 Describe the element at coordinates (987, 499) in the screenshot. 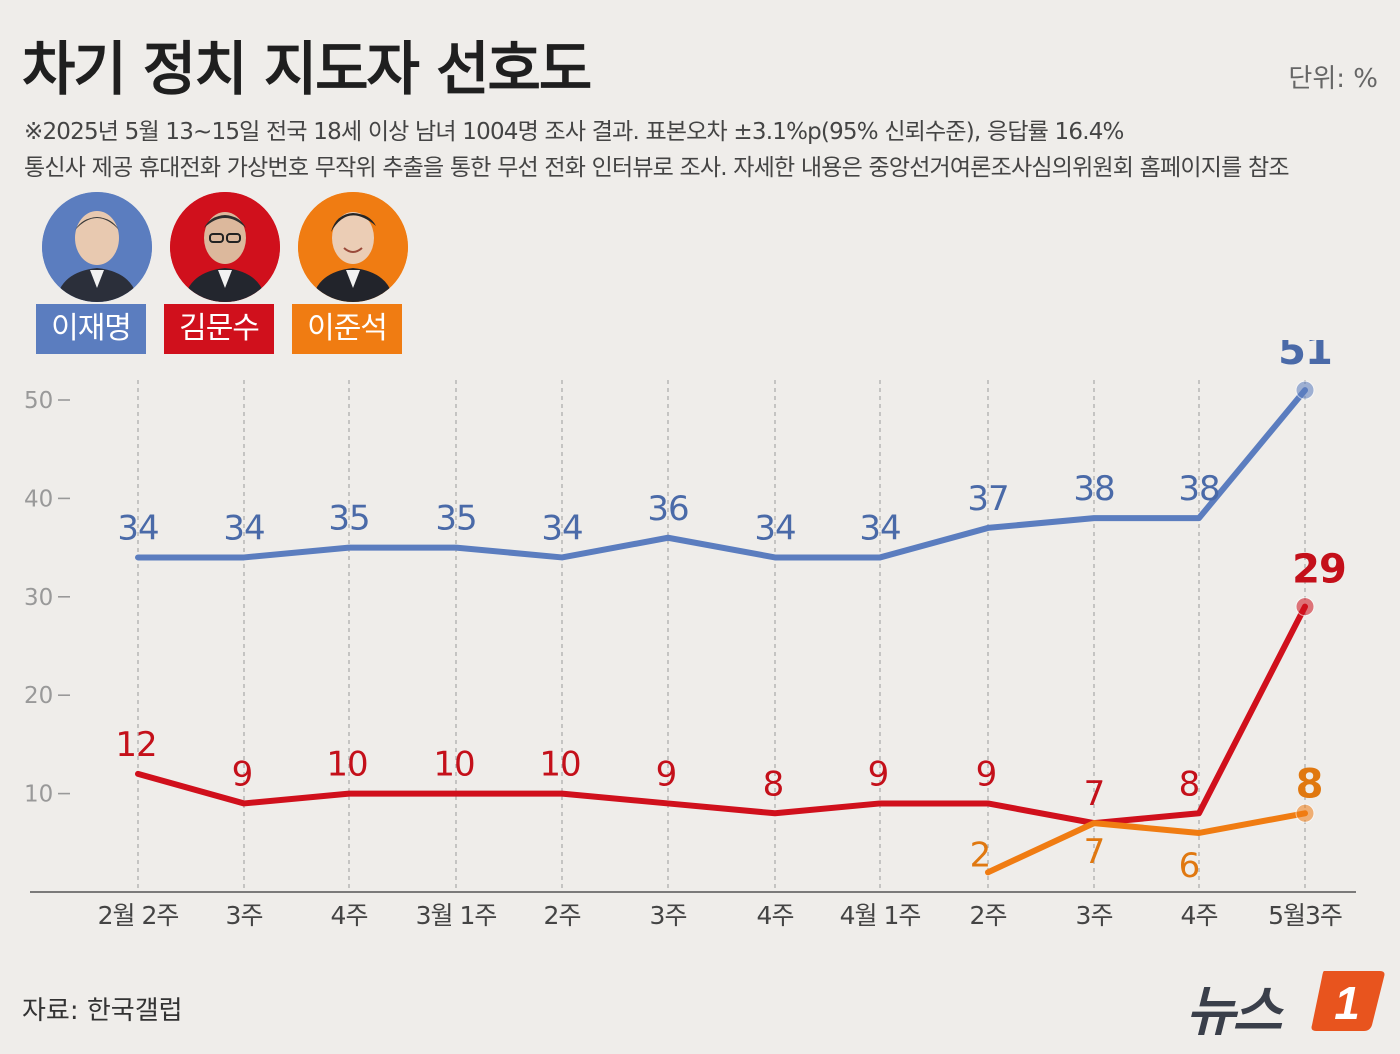

I see `data-label: 37` at that location.